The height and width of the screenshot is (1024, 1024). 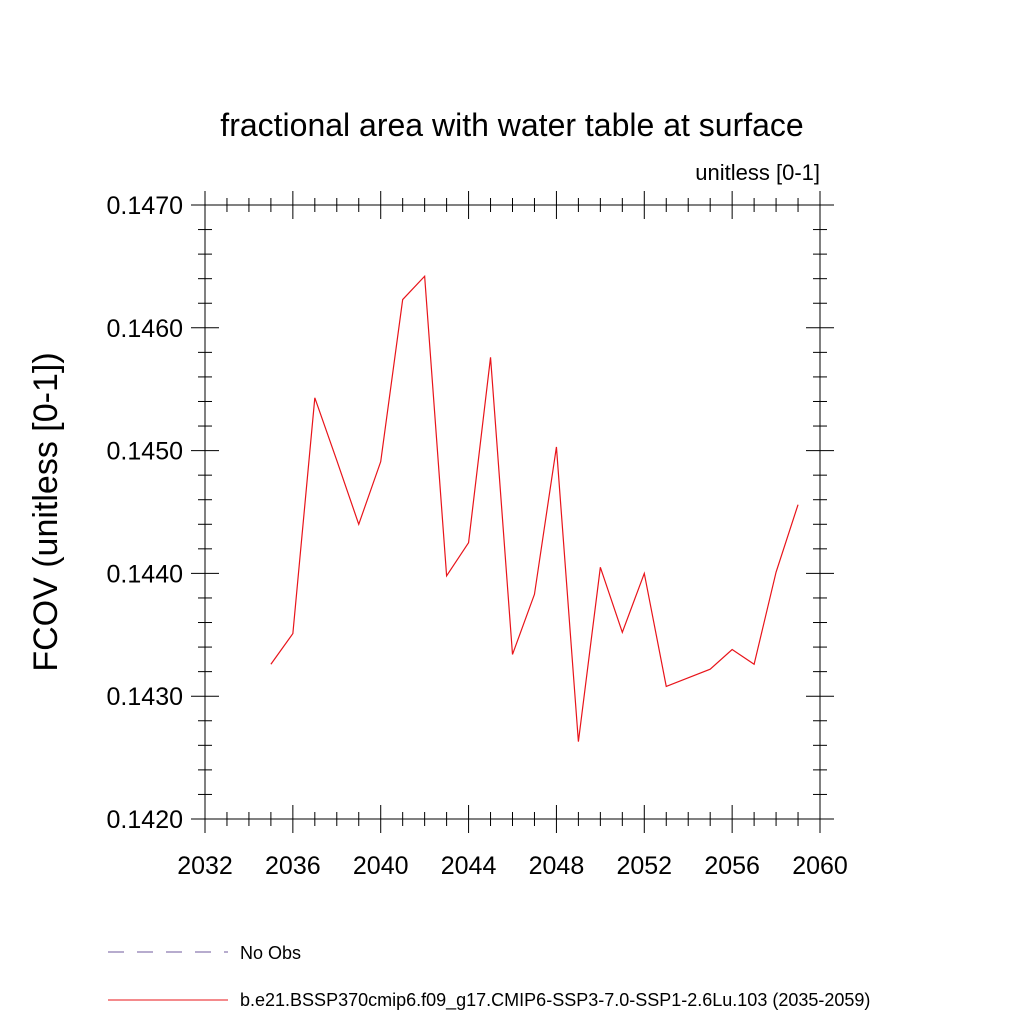 What do you see at coordinates (46, 511) in the screenshot?
I see `y-axis-label: FCOV (unitless [0-1])` at bounding box center [46, 511].